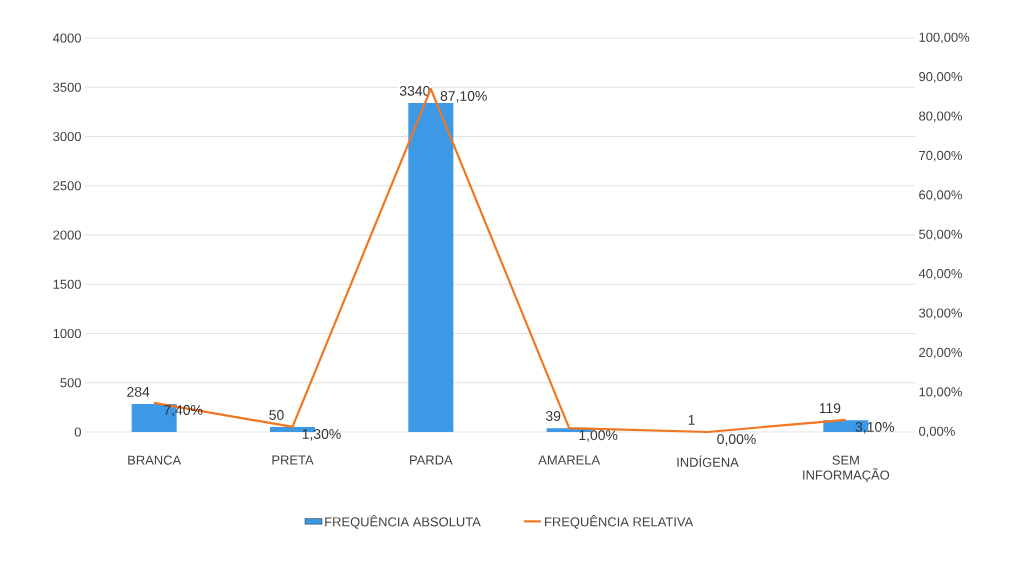  I want to click on y-tick-label: 2500, so click(67, 186).